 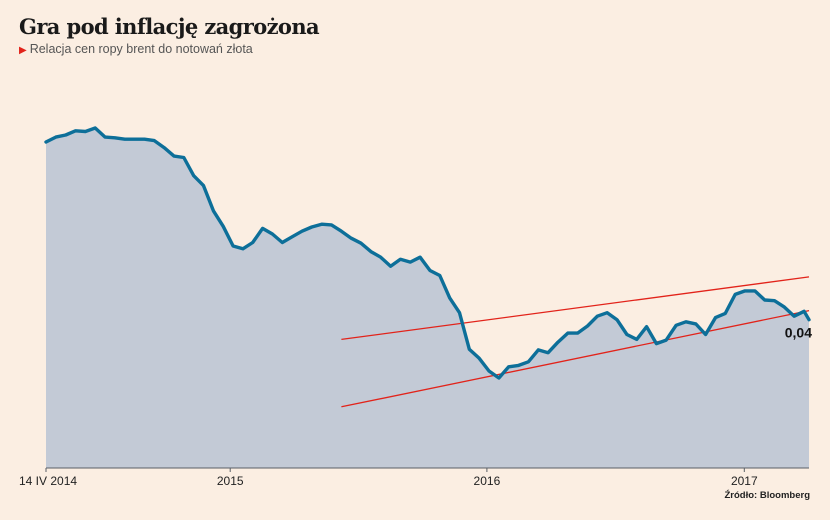 I want to click on subtitle-text: Relacja cen ropy brent do notowań złota, so click(x=141, y=49).